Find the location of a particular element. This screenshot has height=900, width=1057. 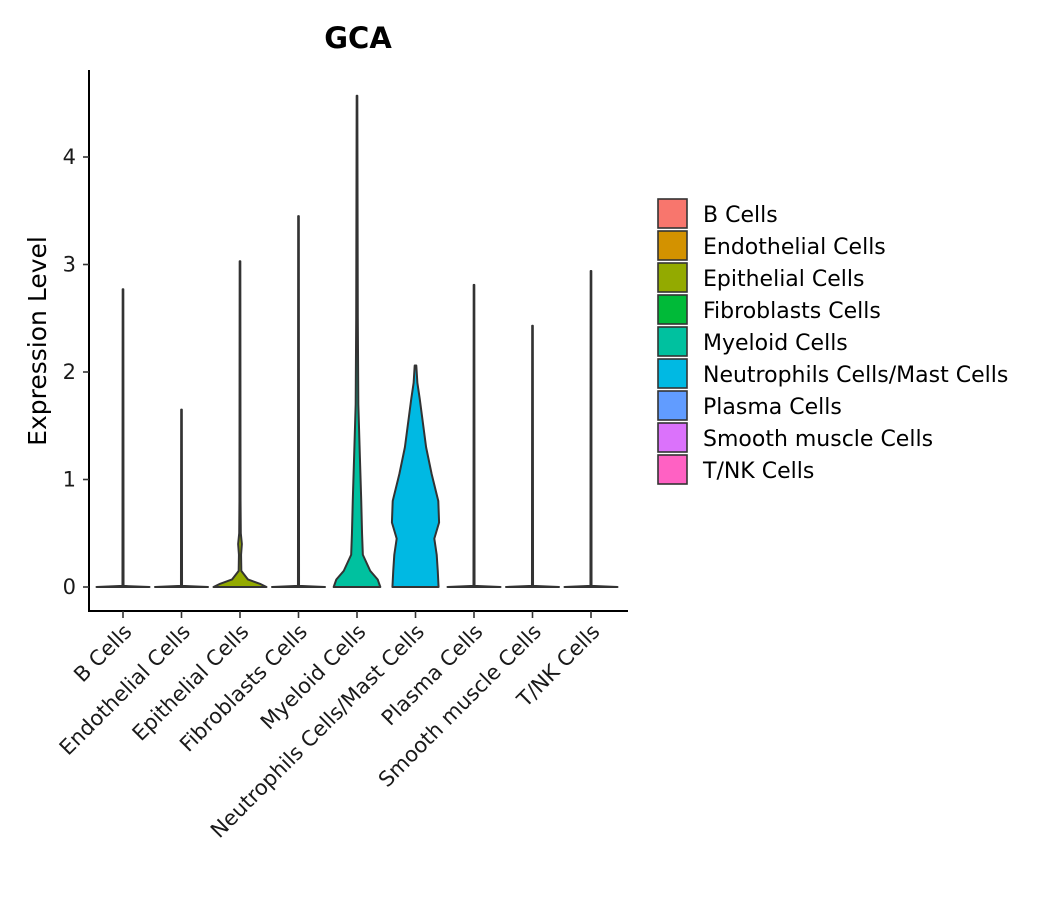

violin-smooth-muscle-cells is located at coordinates (532, 456).